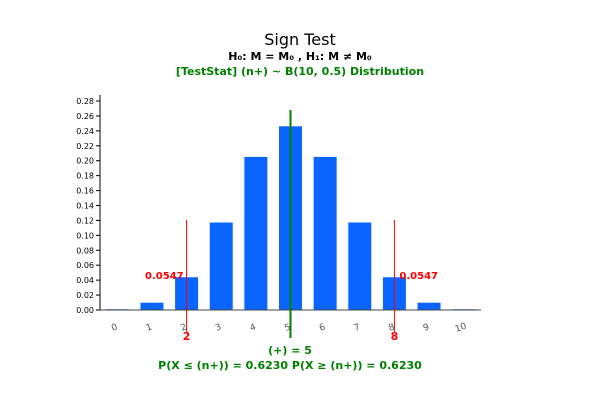 The height and width of the screenshot is (400, 600). Describe the element at coordinates (290, 350) in the screenshot. I see `statistic-text: (+) = 5` at that location.